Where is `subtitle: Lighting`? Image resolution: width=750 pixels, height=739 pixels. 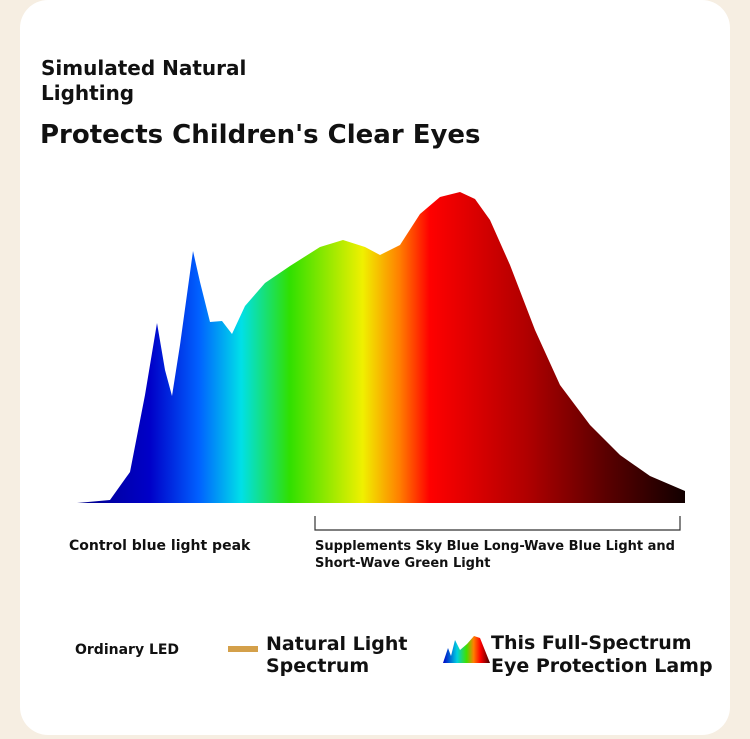 subtitle: Lighting is located at coordinates (87, 93).